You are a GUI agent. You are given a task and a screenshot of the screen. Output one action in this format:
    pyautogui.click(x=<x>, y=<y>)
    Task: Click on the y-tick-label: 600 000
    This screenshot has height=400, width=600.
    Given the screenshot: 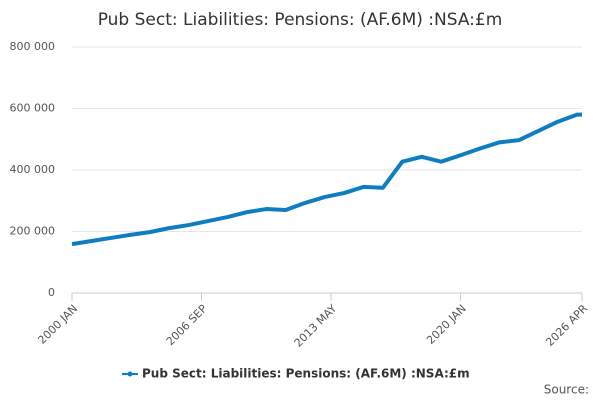 What is the action you would take?
    pyautogui.click(x=33, y=108)
    